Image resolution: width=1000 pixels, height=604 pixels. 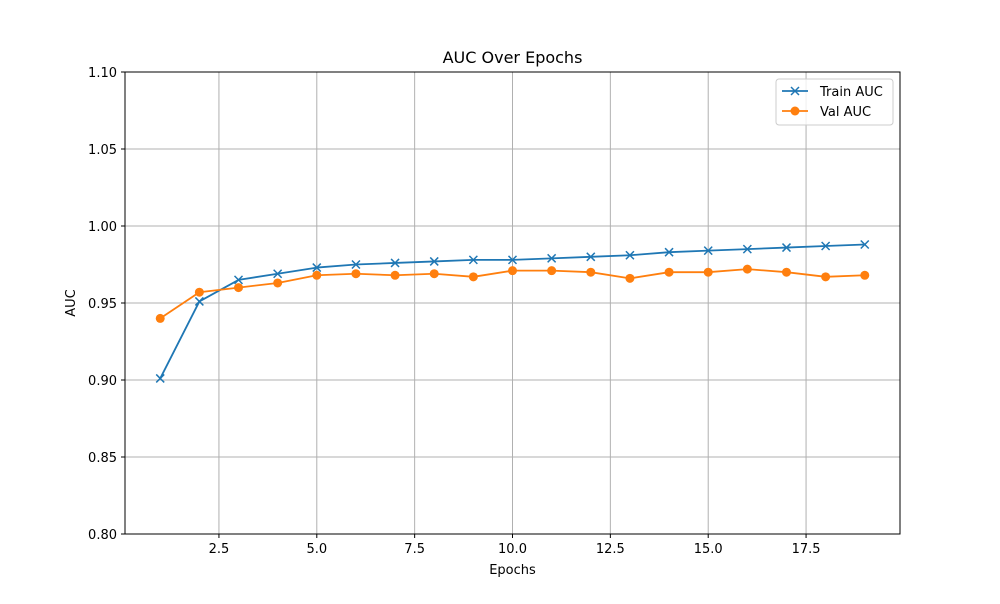 I want to click on x-tick-label: 2.5, so click(x=219, y=549).